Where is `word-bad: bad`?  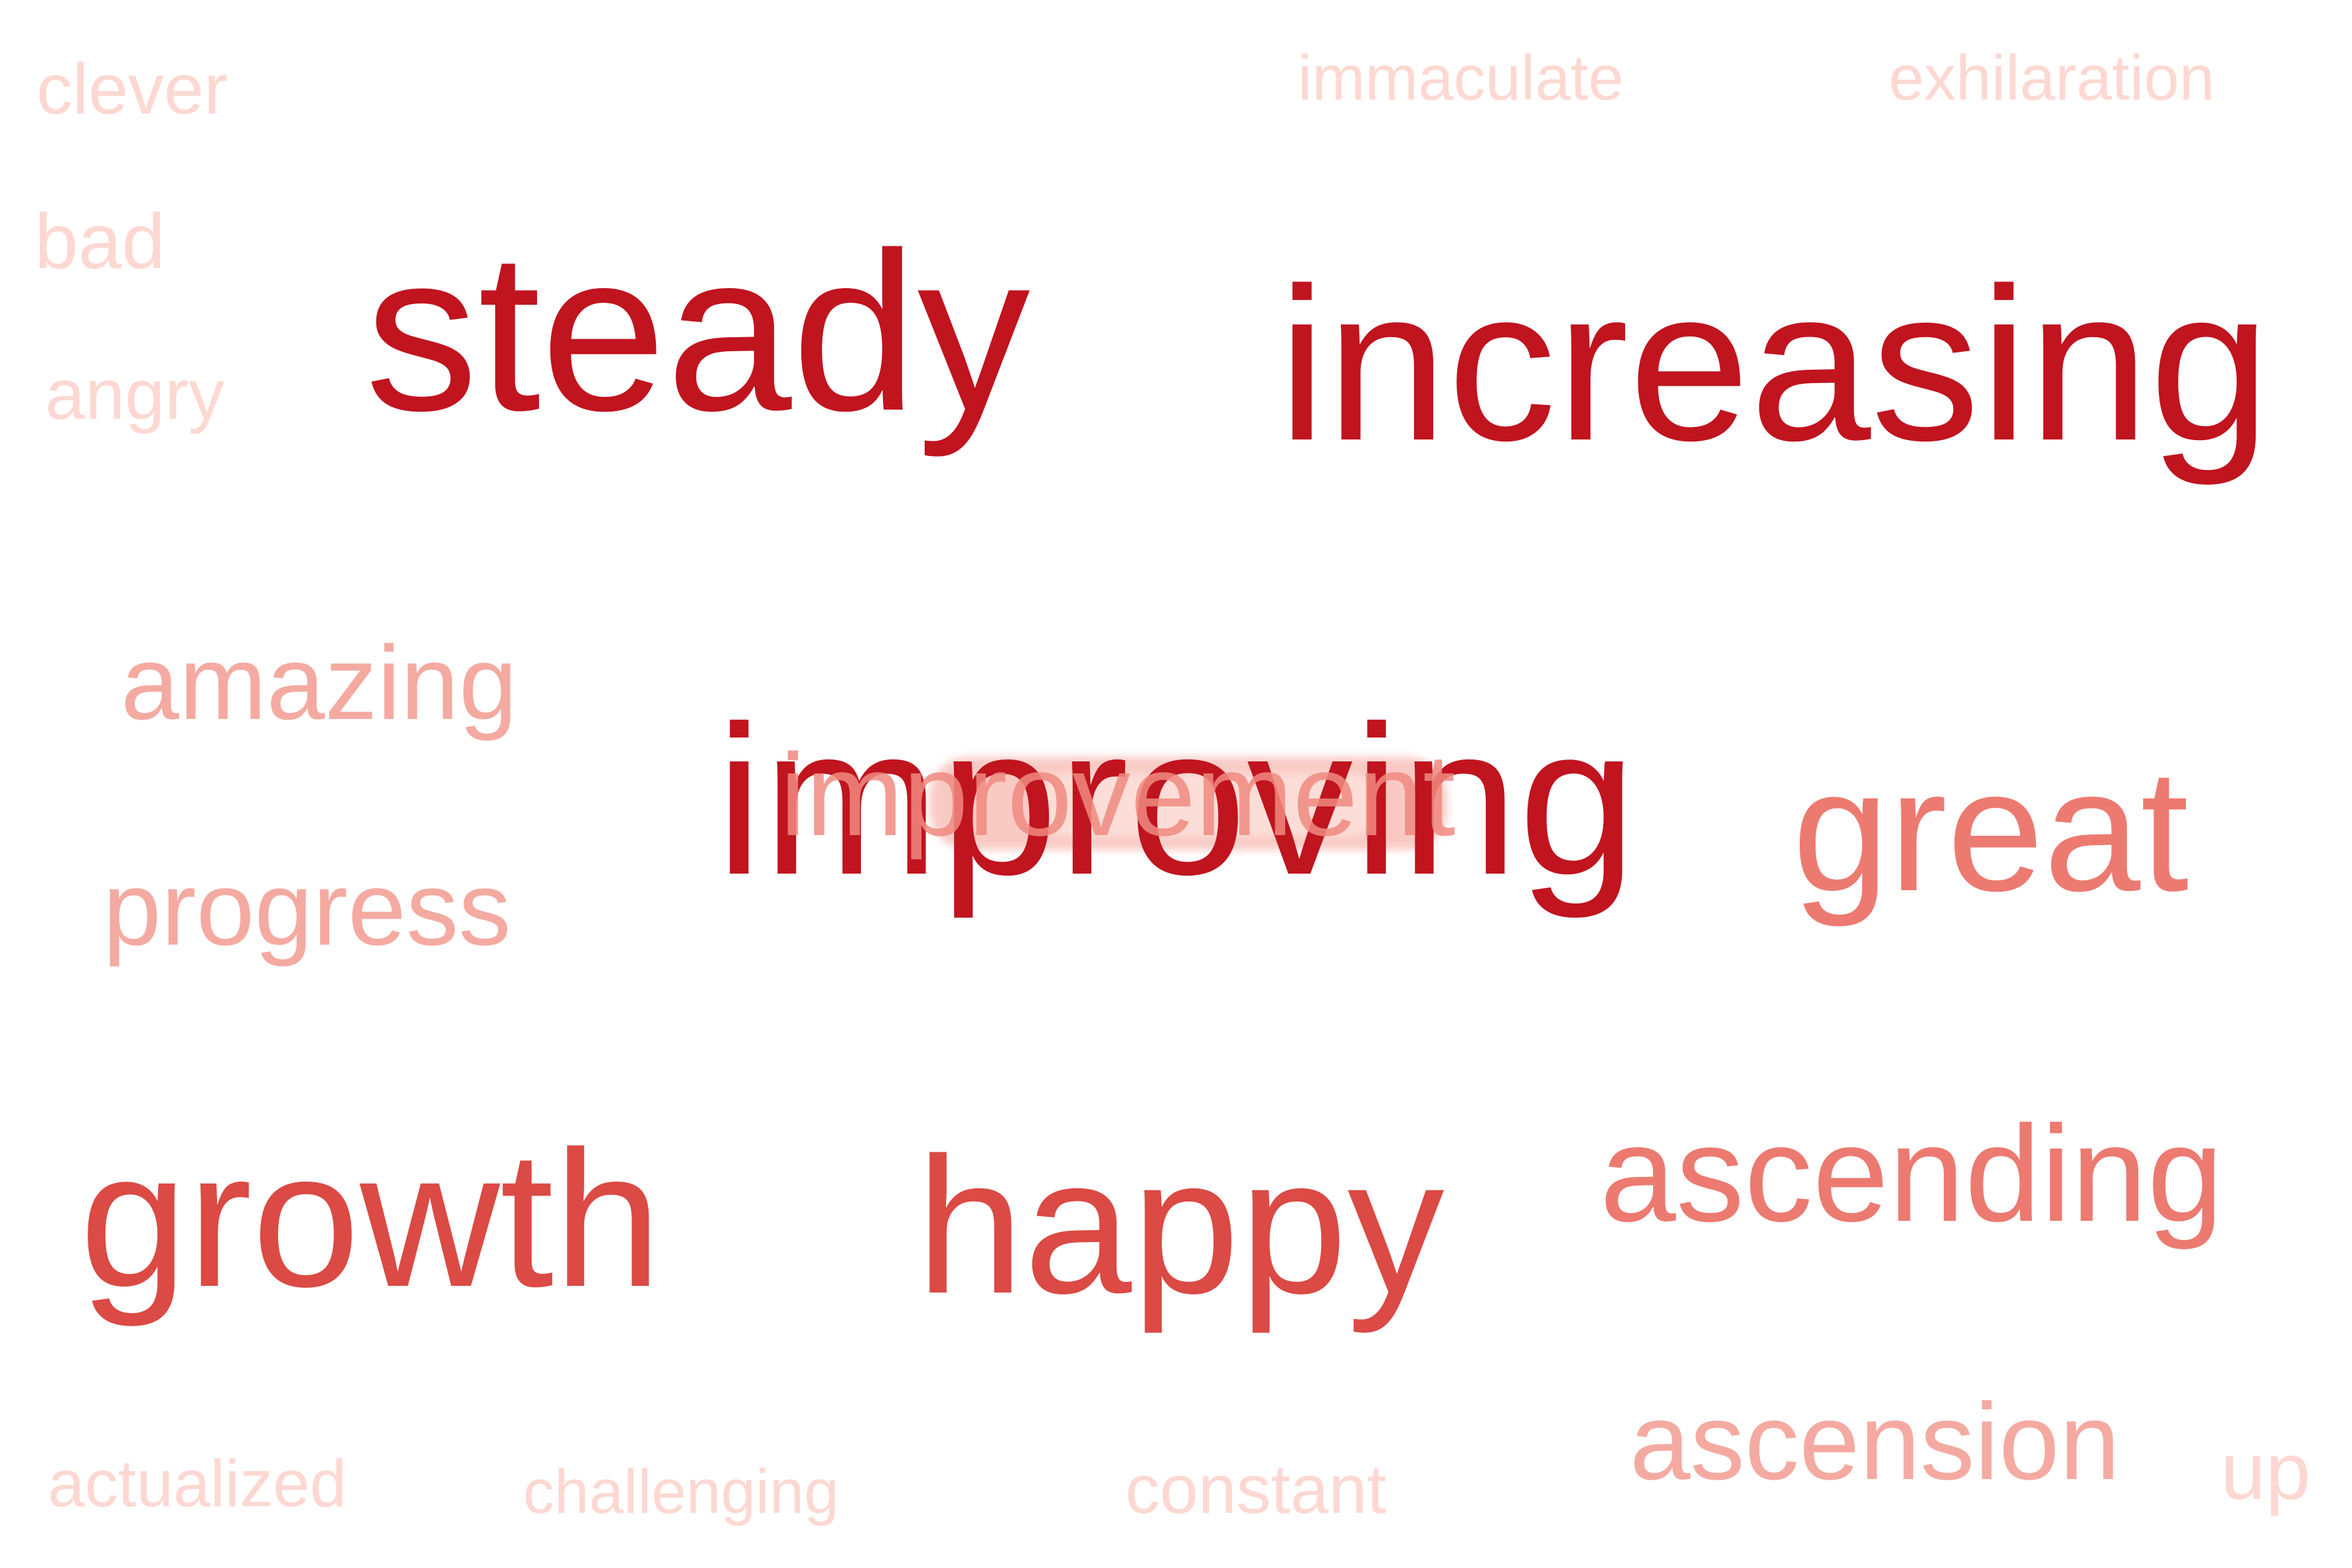 word-bad: bad is located at coordinates (100, 242).